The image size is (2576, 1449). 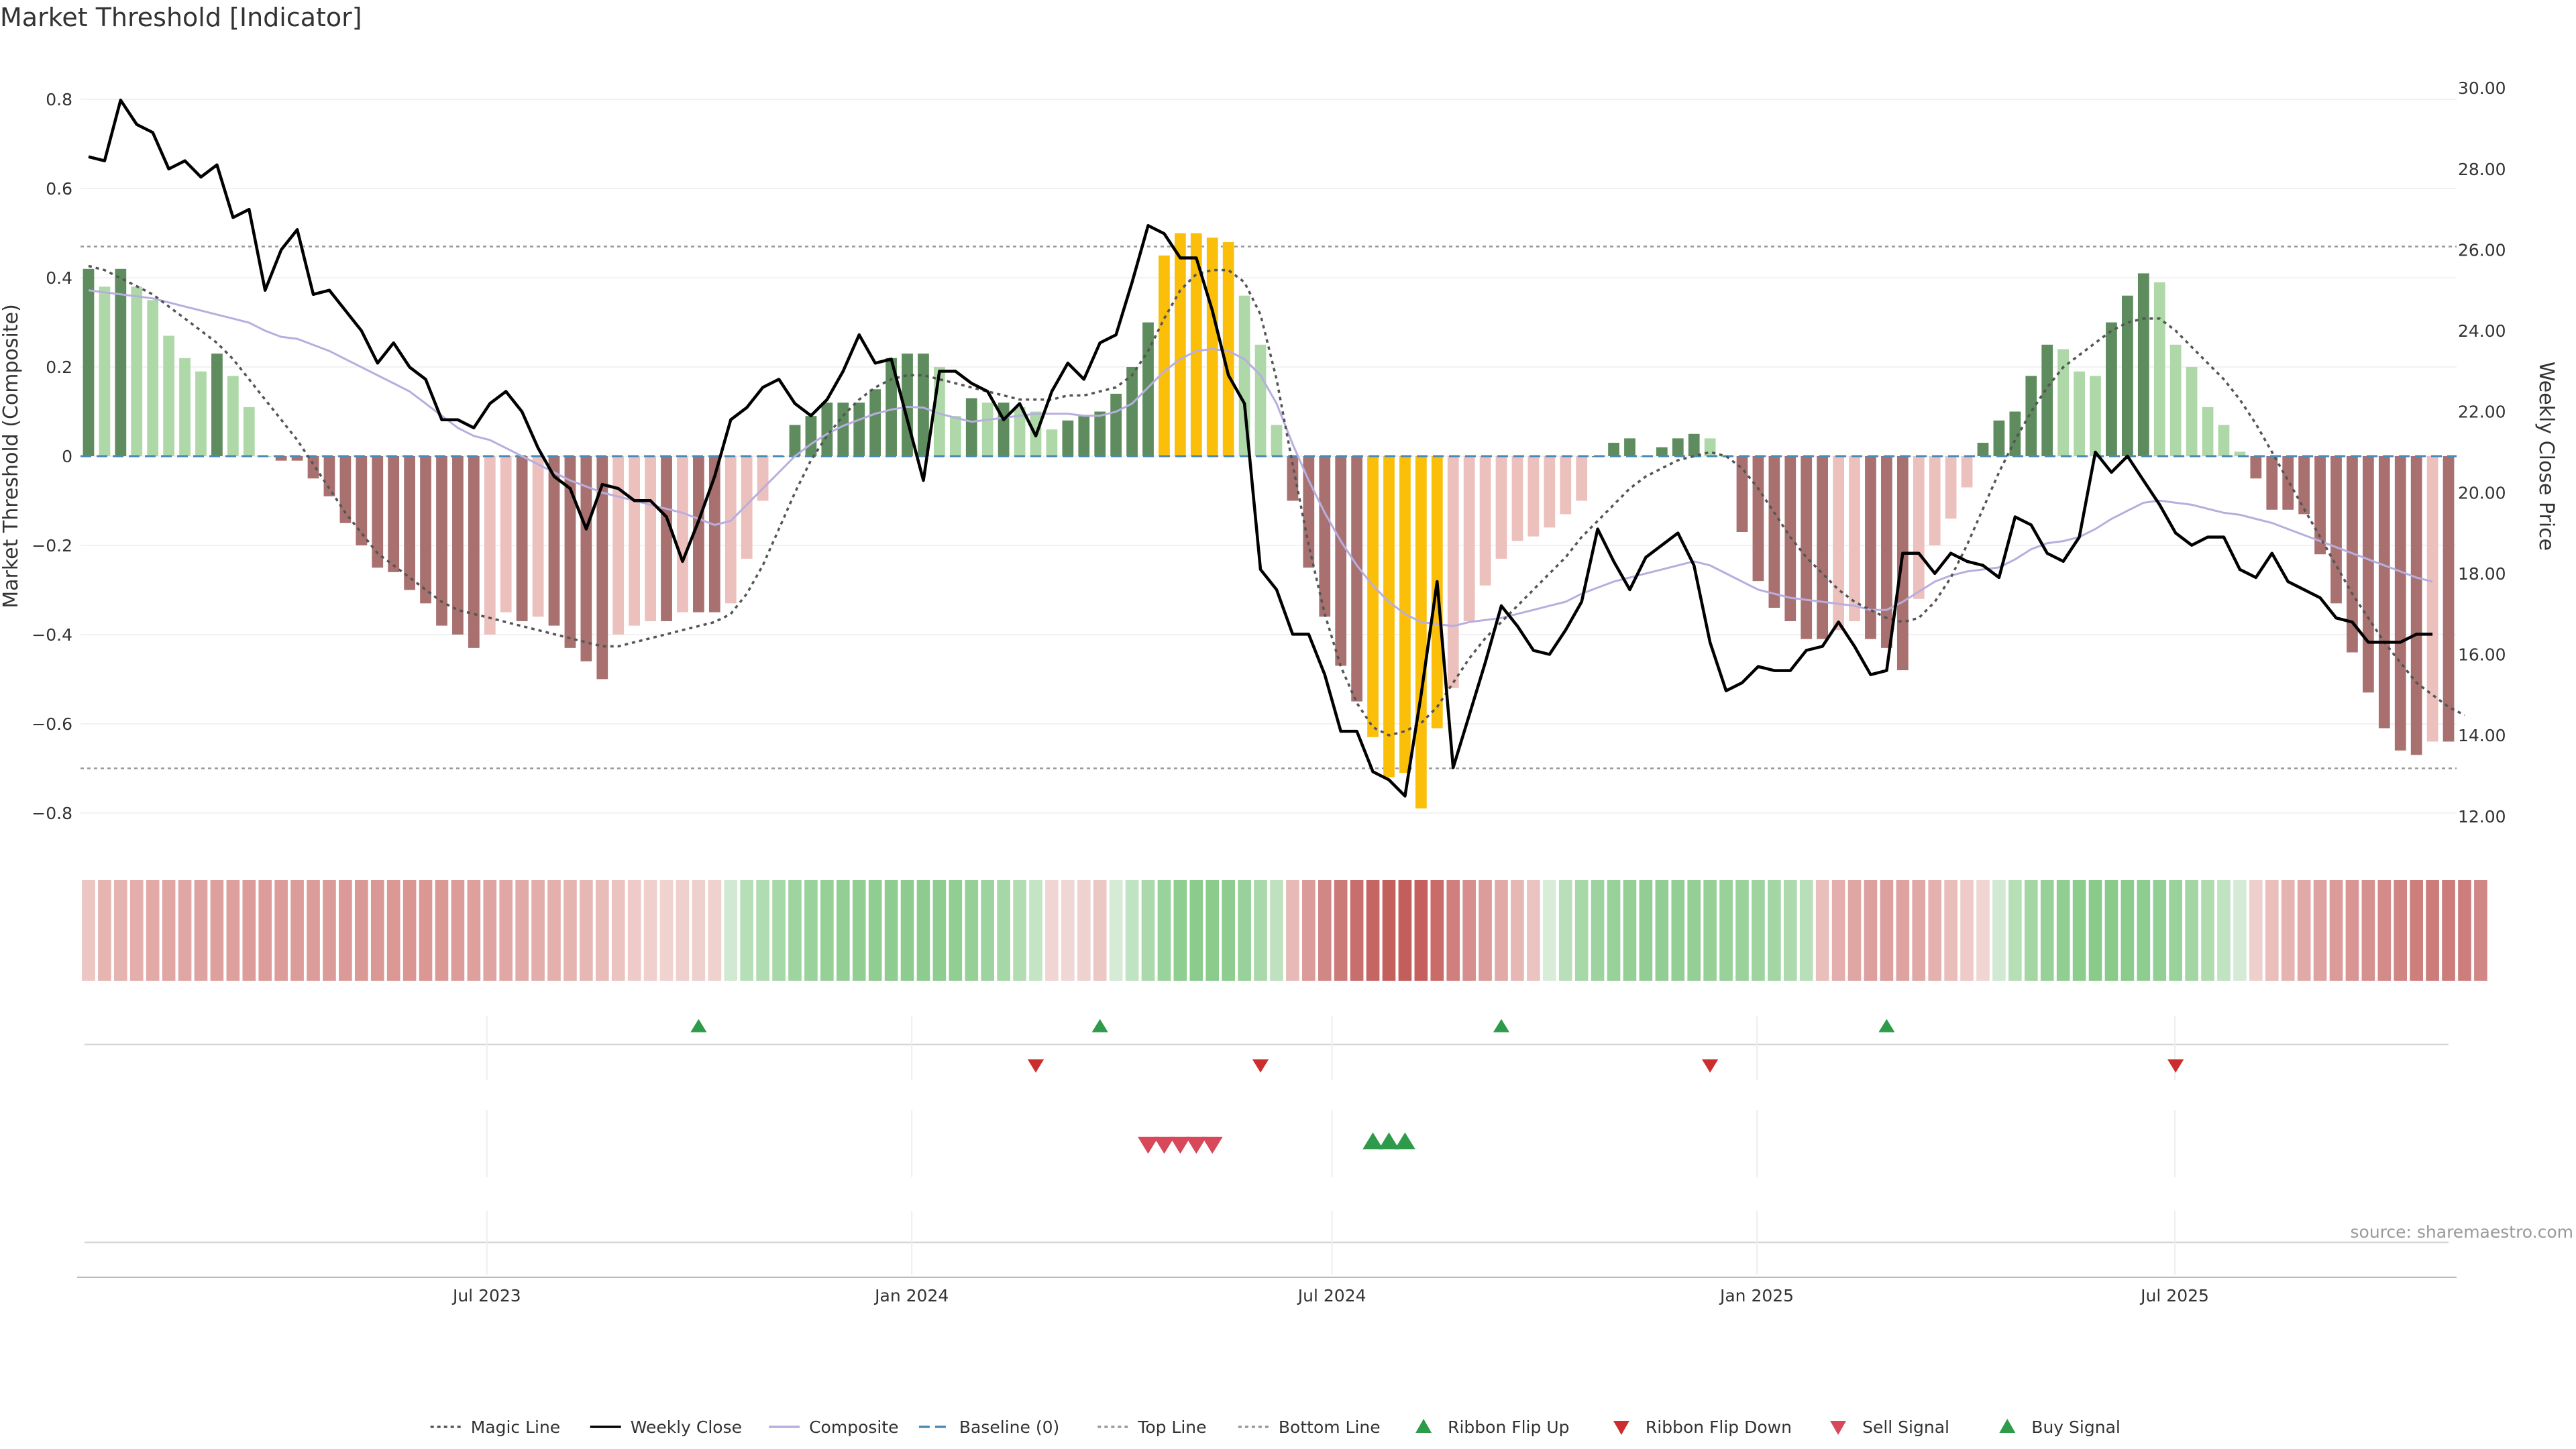 What do you see at coordinates (52, 545) in the screenshot?
I see `y-tick-label: −0.2` at bounding box center [52, 545].